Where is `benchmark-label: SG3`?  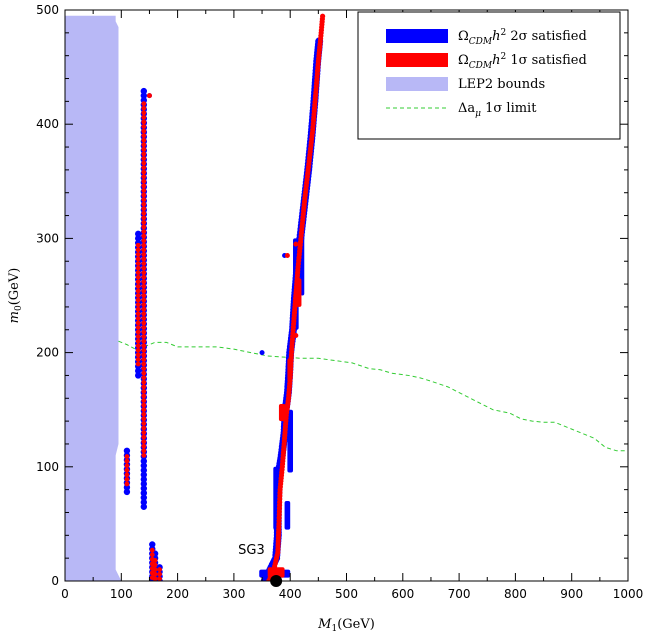
benchmark-label: SG3 is located at coordinates (251, 550).